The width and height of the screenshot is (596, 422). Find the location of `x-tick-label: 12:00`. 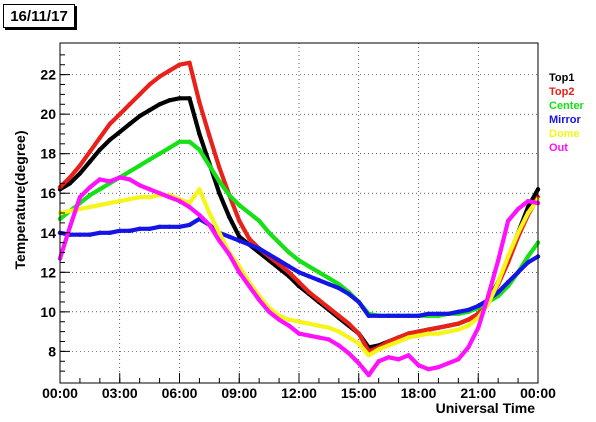

x-tick-label: 12:00 is located at coordinates (299, 393).